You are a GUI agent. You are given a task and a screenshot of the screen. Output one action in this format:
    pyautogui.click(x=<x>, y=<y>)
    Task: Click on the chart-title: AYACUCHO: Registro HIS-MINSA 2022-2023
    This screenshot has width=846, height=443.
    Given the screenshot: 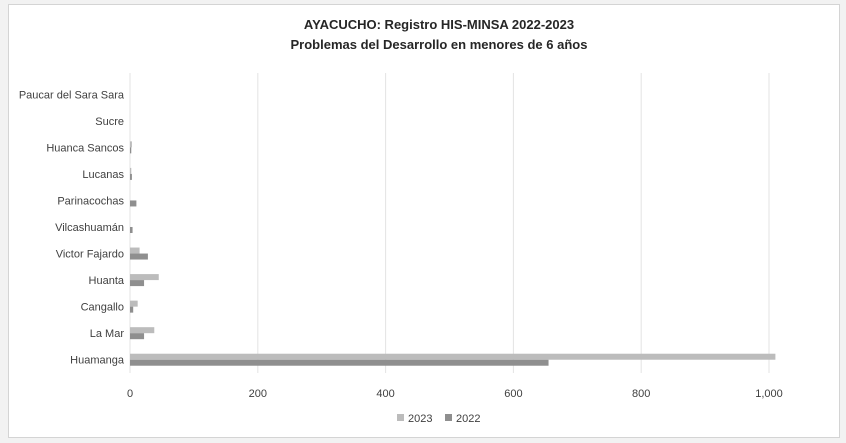 What is the action you would take?
    pyautogui.click(x=439, y=24)
    